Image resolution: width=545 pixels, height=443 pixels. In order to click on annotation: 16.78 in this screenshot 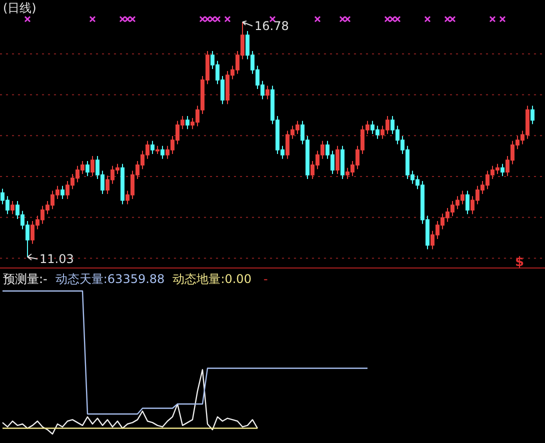, I will do `click(271, 26)`.